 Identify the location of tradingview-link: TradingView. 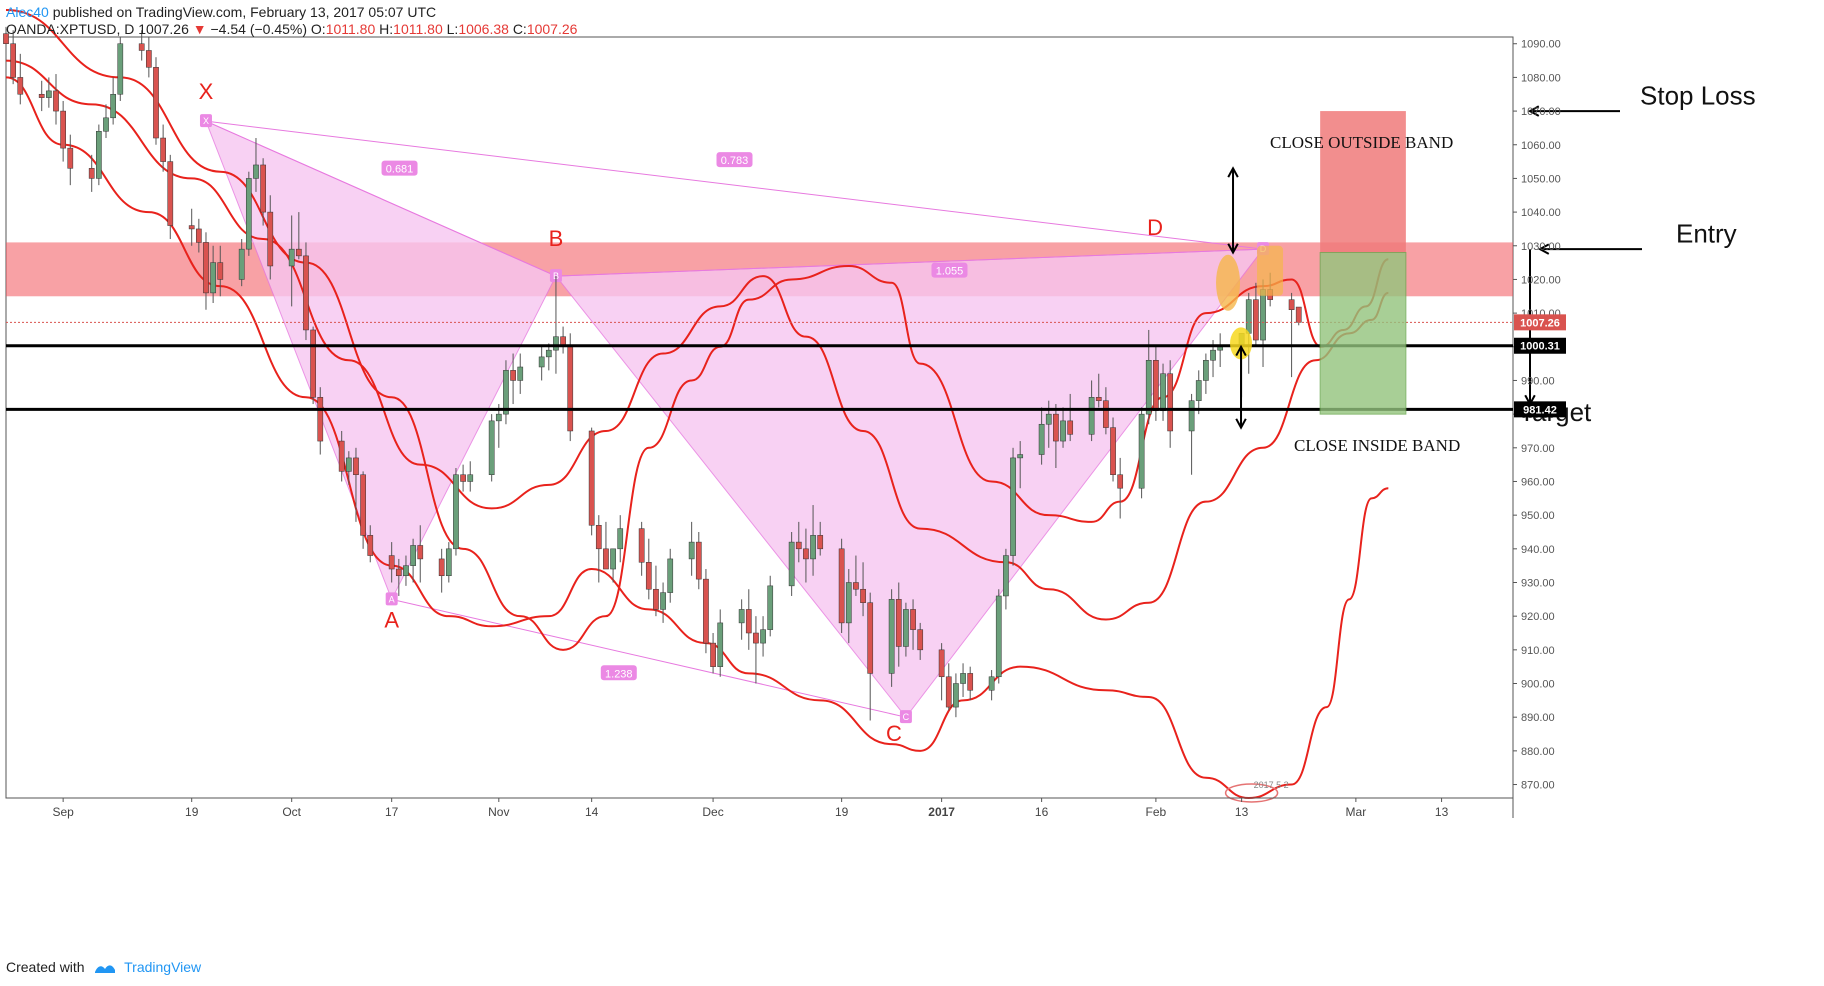
(163, 967).